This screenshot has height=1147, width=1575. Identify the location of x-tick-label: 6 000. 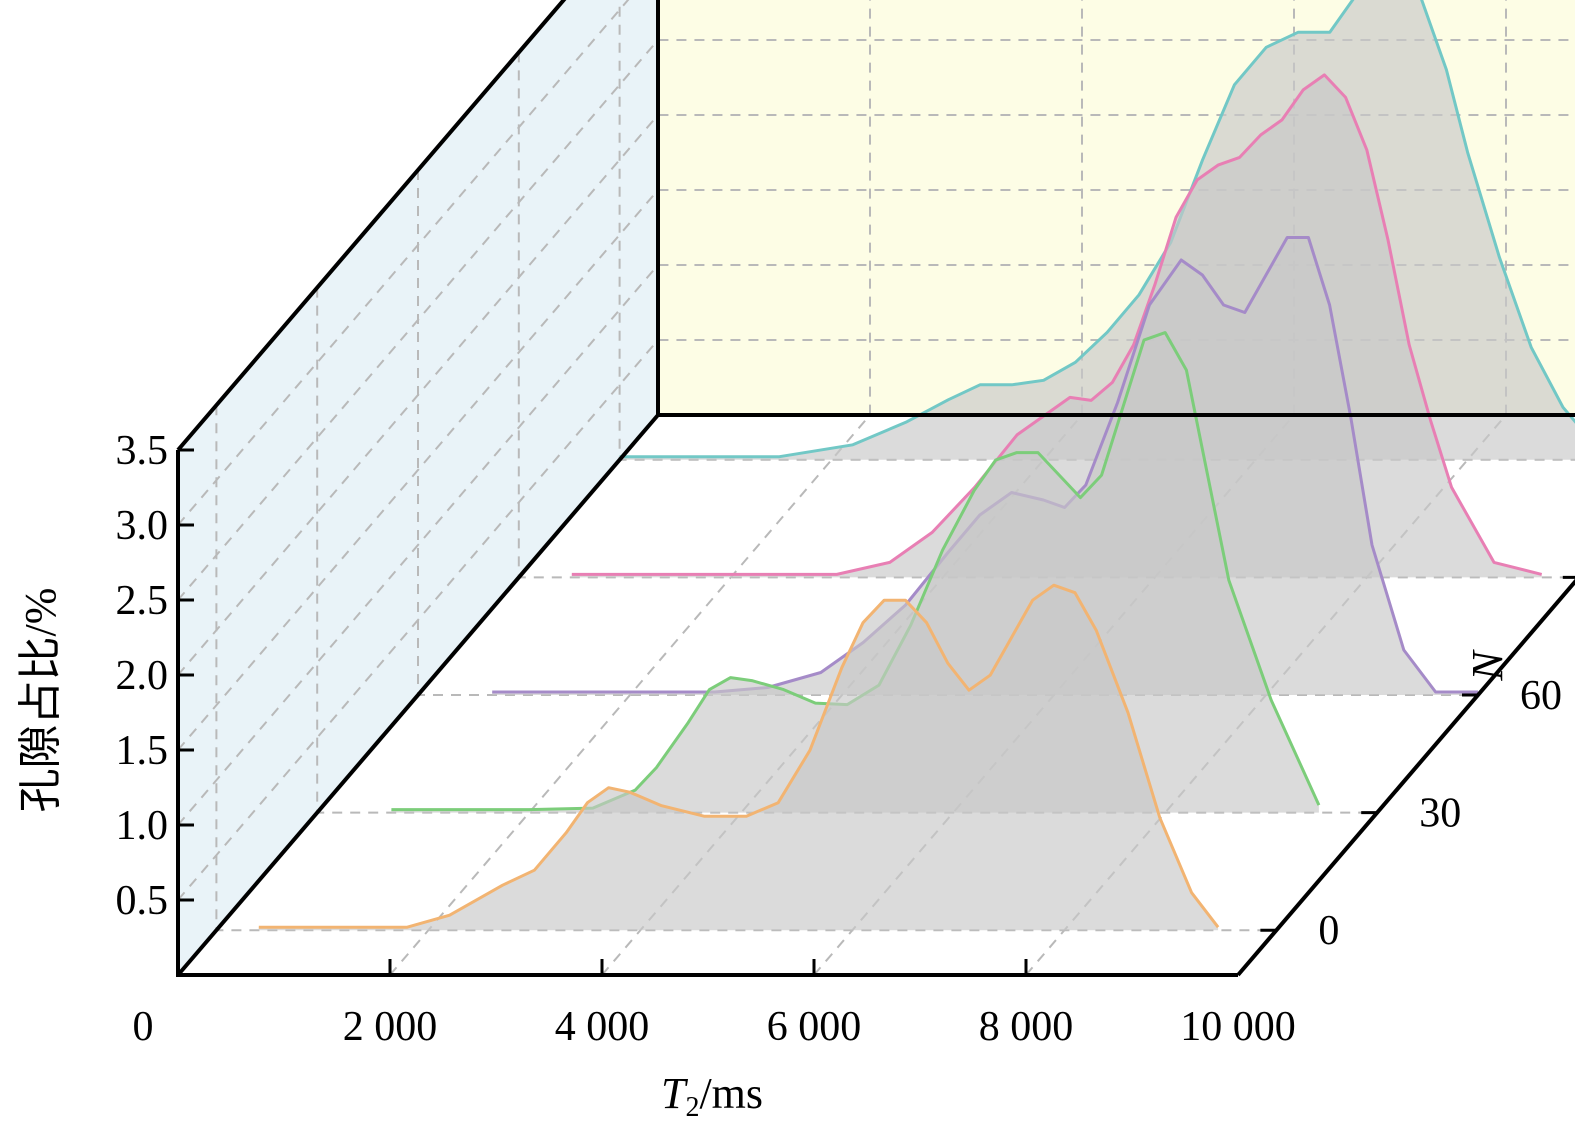
(814, 1027).